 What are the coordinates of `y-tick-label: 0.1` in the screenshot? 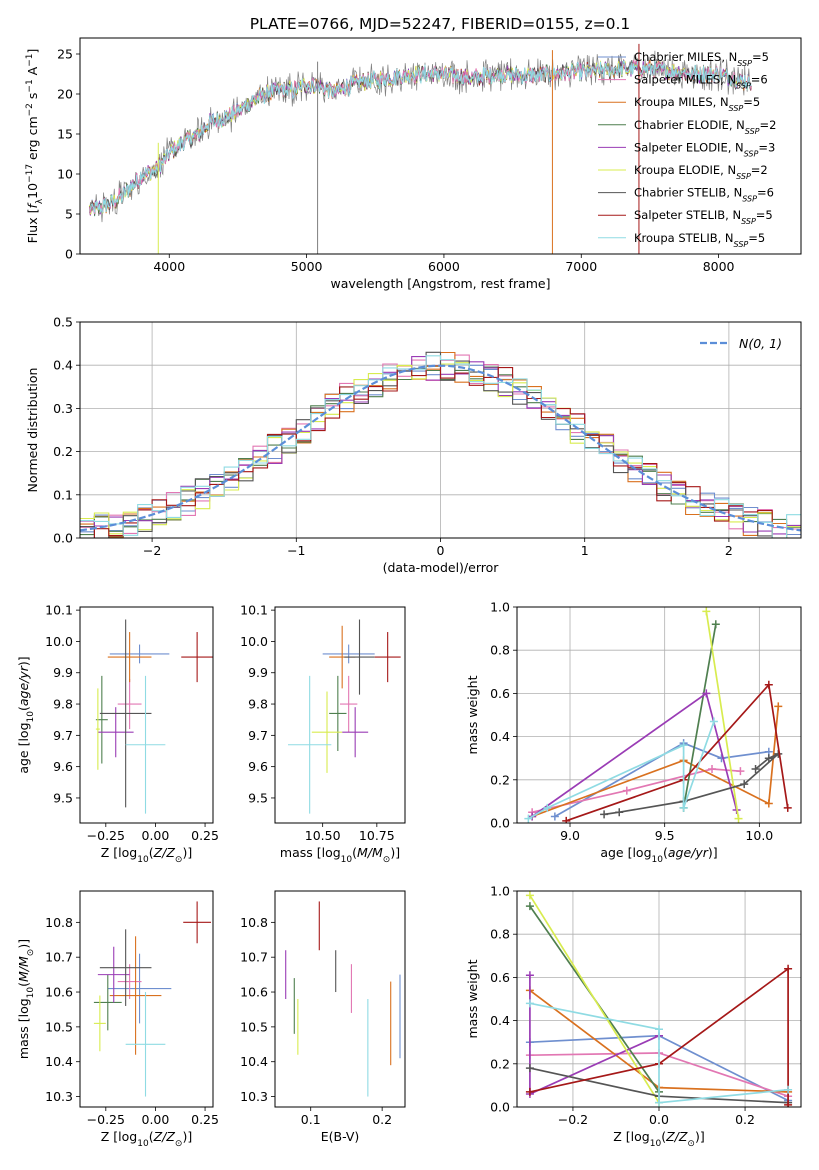 It's located at (63, 494).